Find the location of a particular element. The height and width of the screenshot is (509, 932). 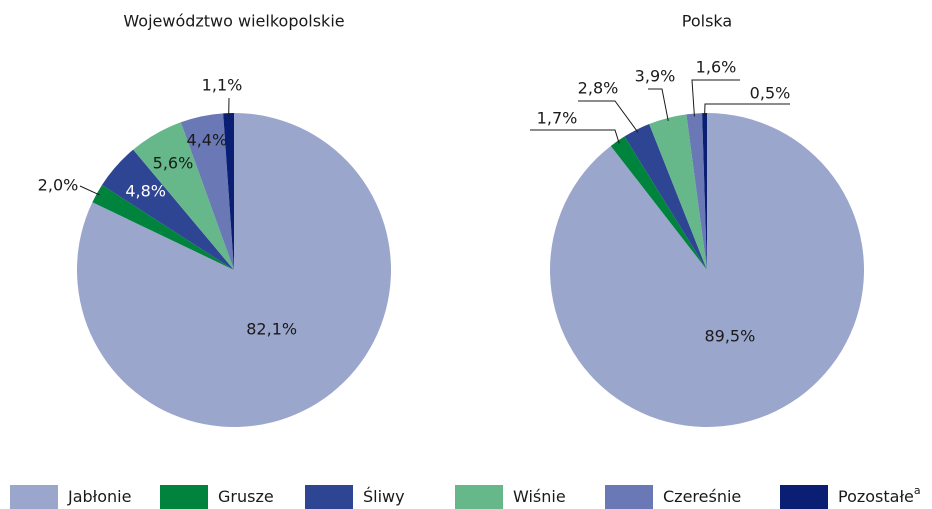

data-label: 5,6% is located at coordinates (173, 162).